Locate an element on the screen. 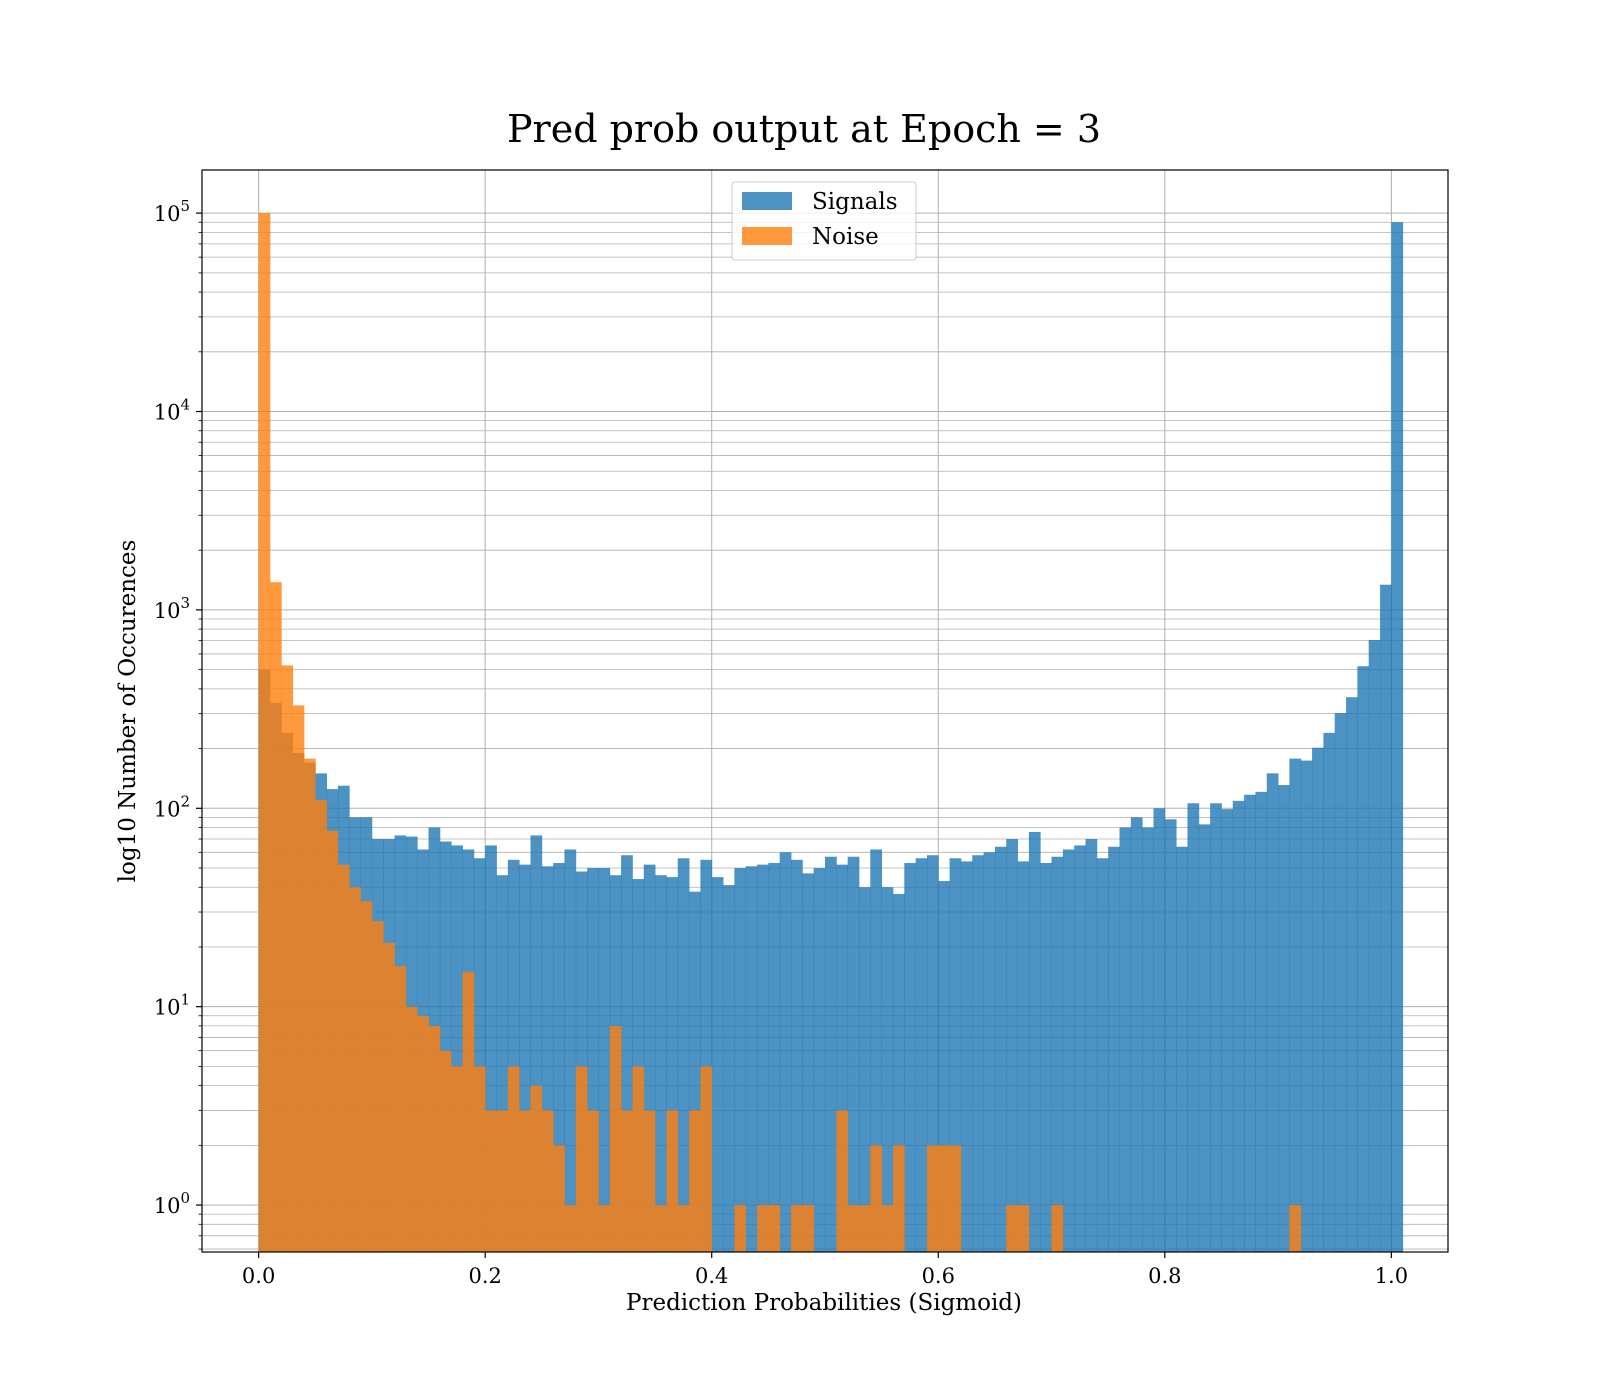  legend-swatch-signals is located at coordinates (767, 201).